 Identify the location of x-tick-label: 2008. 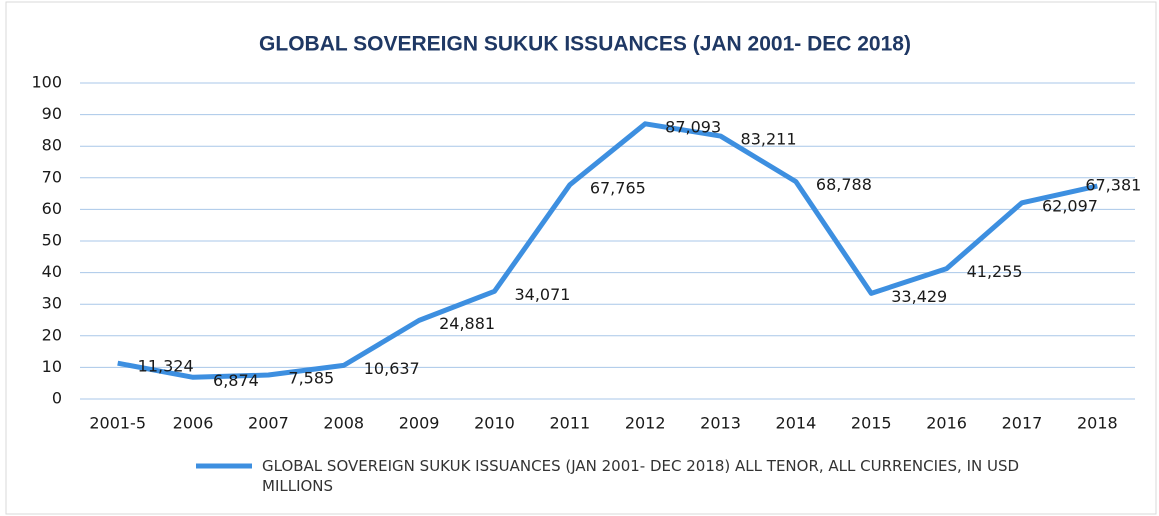
(343, 423).